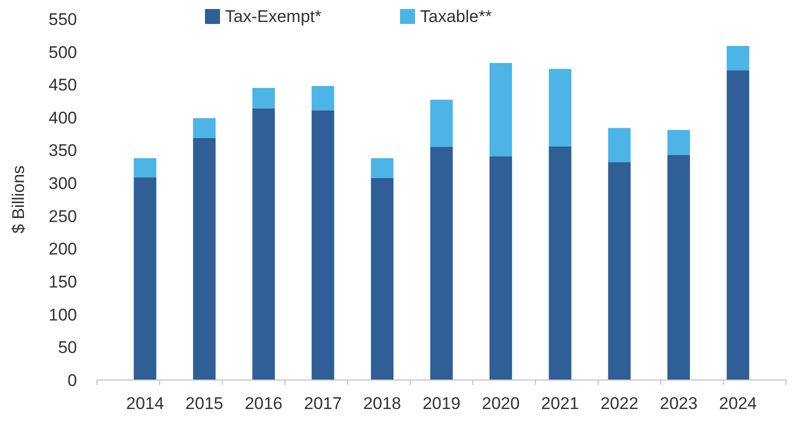 This screenshot has width=792, height=421. What do you see at coordinates (62, 249) in the screenshot?
I see `y-tick-label: 200` at bounding box center [62, 249].